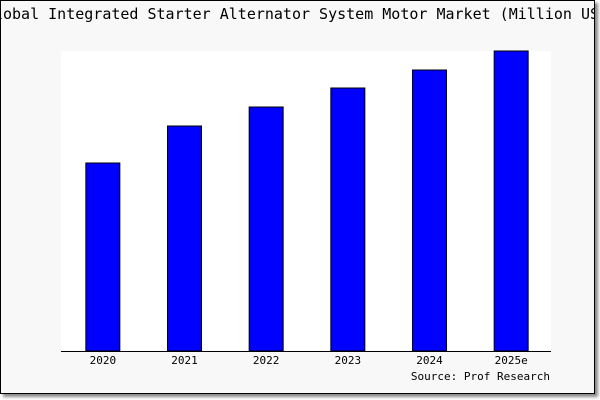  Describe the element at coordinates (348, 219) in the screenshot. I see `bar-2023` at that location.